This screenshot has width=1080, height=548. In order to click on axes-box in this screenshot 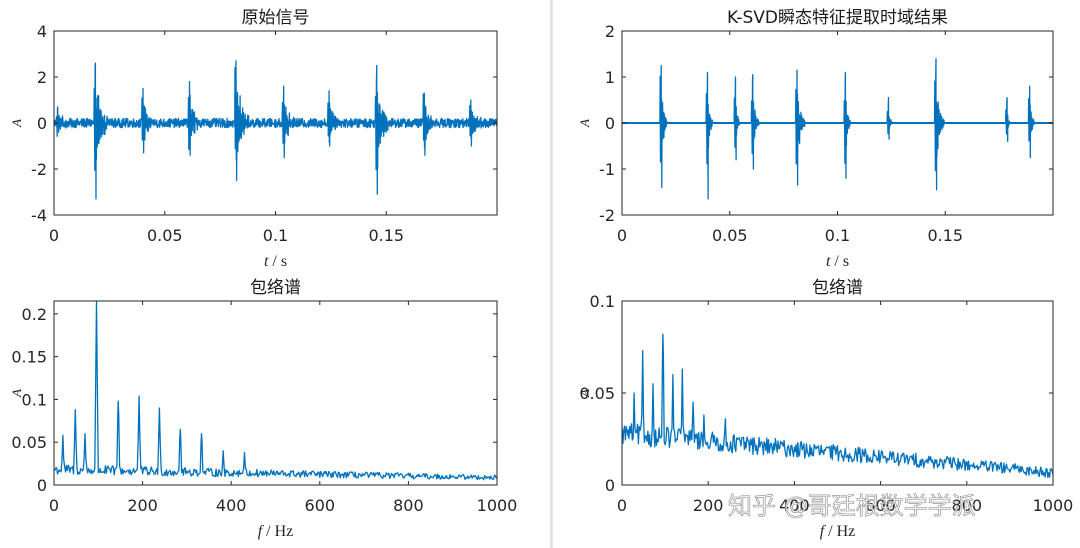, I will do `click(275, 393)`.